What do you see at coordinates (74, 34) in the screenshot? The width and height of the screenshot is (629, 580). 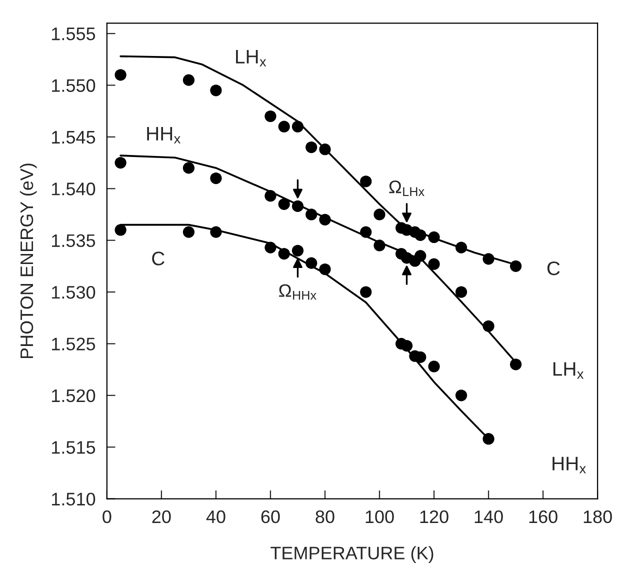 I see `y-tick-label: 1.555` at bounding box center [74, 34].